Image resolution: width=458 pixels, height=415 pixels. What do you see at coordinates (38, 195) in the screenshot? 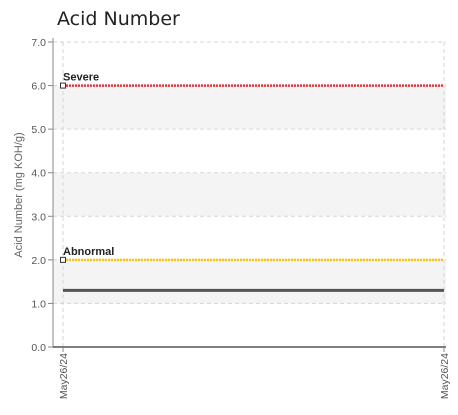
I see `y-tick-labels: 0.0 1.0 2.0 3.0 4.0 5.0 6.0 7.0` at bounding box center [38, 195].